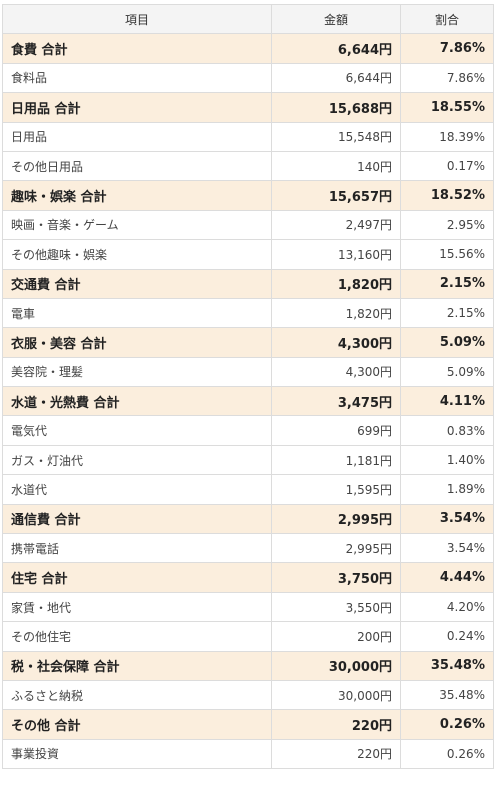 The height and width of the screenshot is (800, 495). Describe the element at coordinates (137, 283) in the screenshot. I see `row-label: 交通費 合計` at that location.